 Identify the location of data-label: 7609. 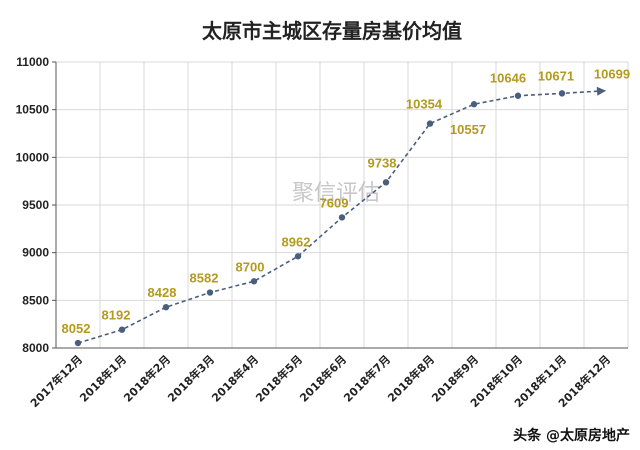
(334, 202).